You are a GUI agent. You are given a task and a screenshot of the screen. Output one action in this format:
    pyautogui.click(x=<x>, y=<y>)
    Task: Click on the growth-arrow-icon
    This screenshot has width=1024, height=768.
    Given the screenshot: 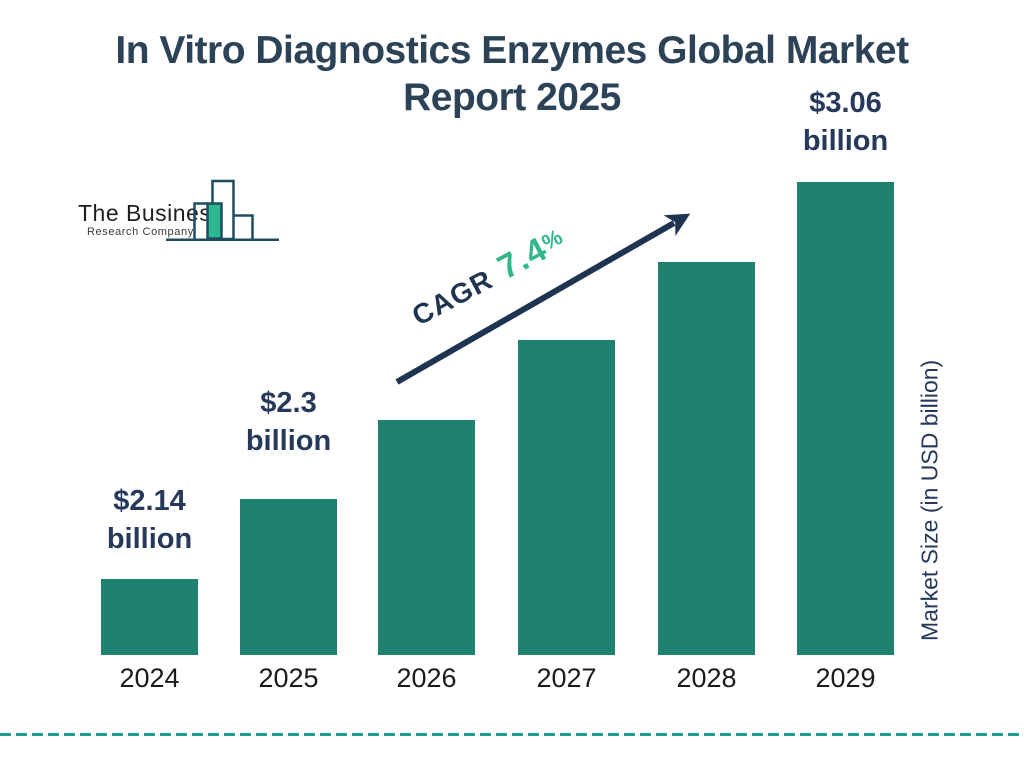 What is the action you would take?
    pyautogui.click(x=543, y=299)
    